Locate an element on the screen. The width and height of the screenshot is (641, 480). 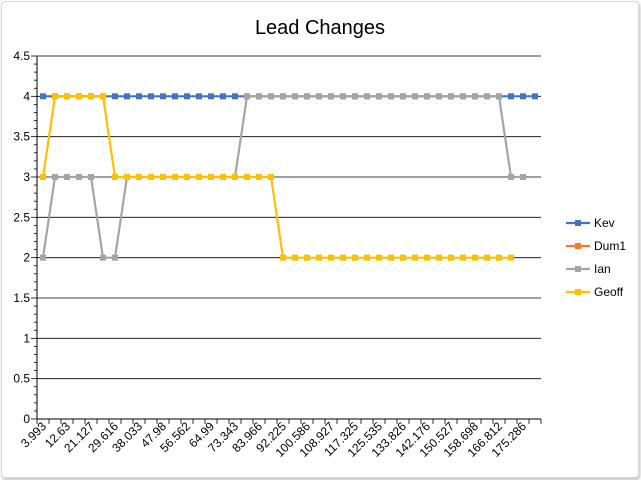
chart-title: Lead Changes is located at coordinates (320, 28).